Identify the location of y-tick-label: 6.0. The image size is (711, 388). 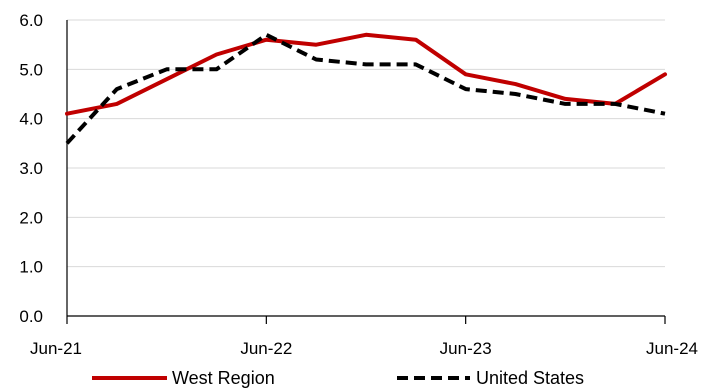
(31, 20).